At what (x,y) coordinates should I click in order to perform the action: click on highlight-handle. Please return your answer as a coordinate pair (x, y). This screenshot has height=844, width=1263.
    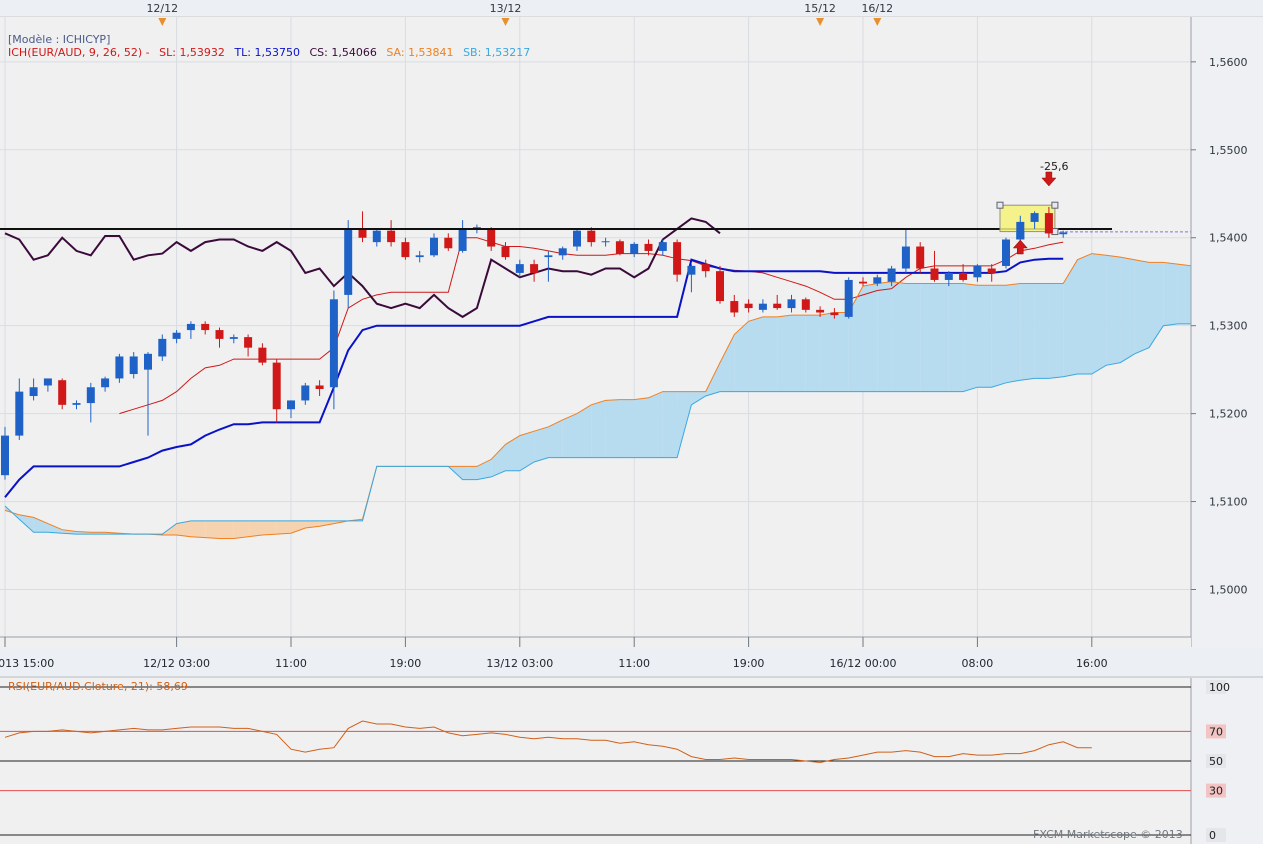
    Looking at the image, I should click on (1000, 205).